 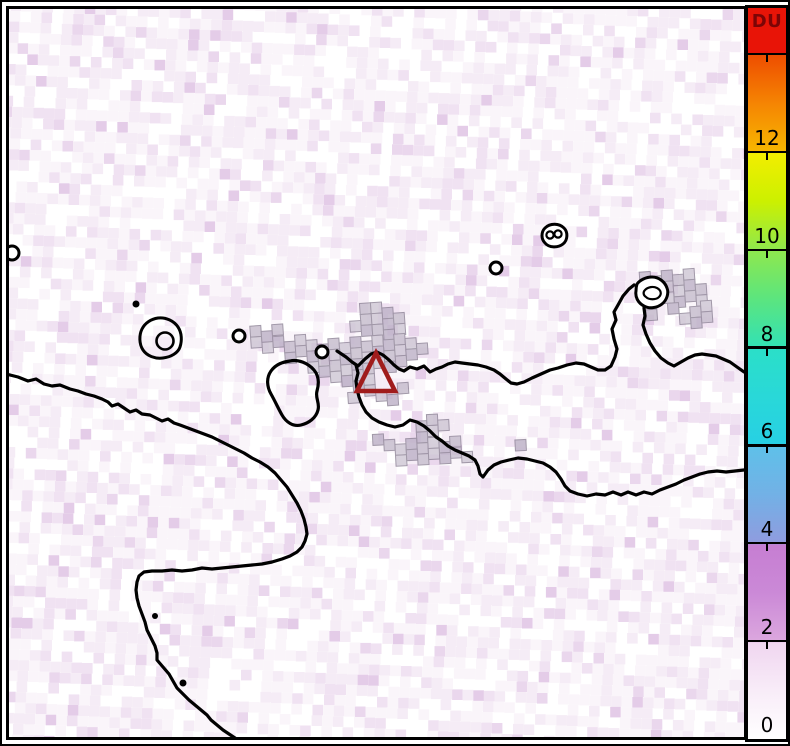 I want to click on colorbar-tick-label: 12, so click(x=767, y=137).